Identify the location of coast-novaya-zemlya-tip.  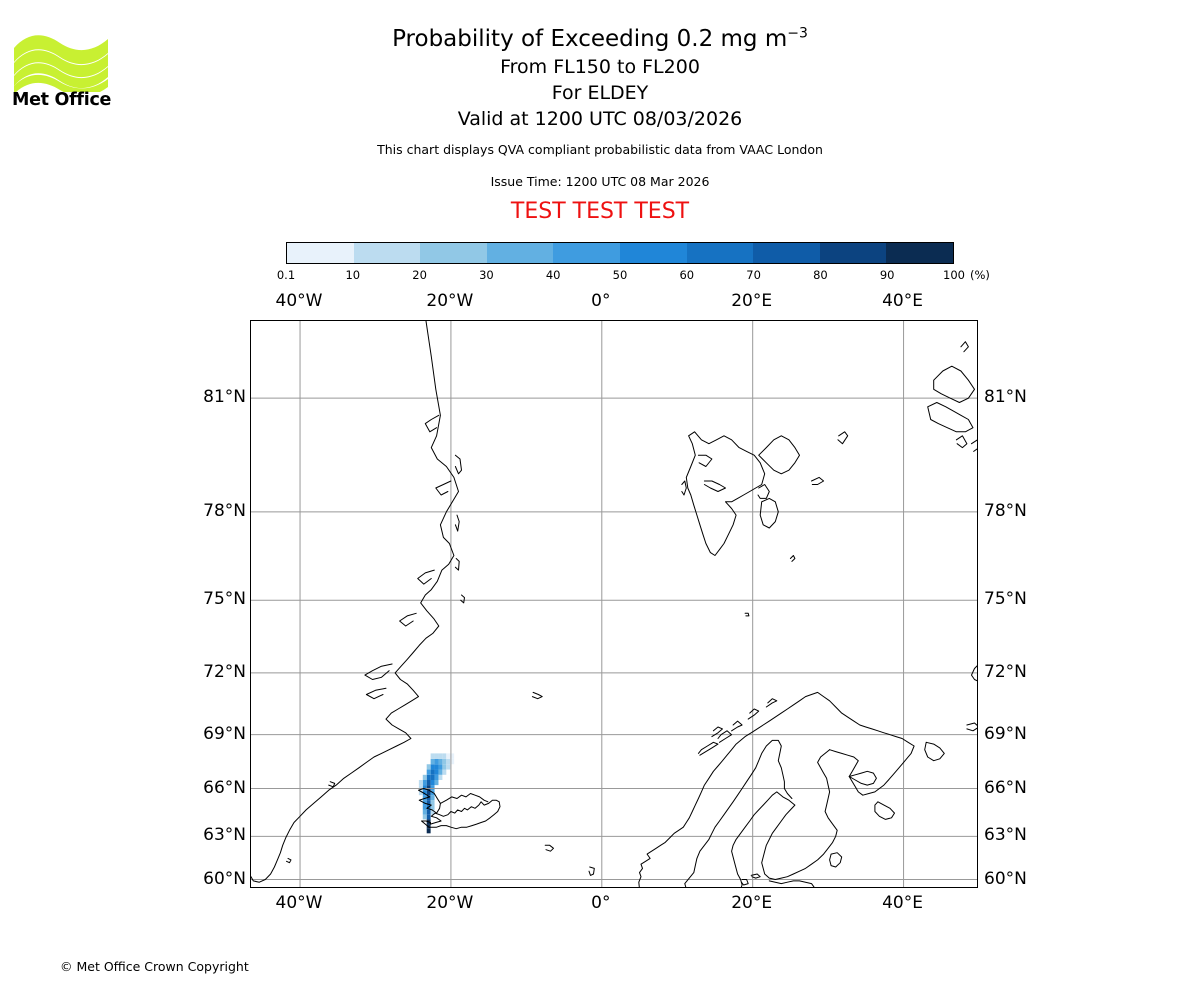
(974, 673).